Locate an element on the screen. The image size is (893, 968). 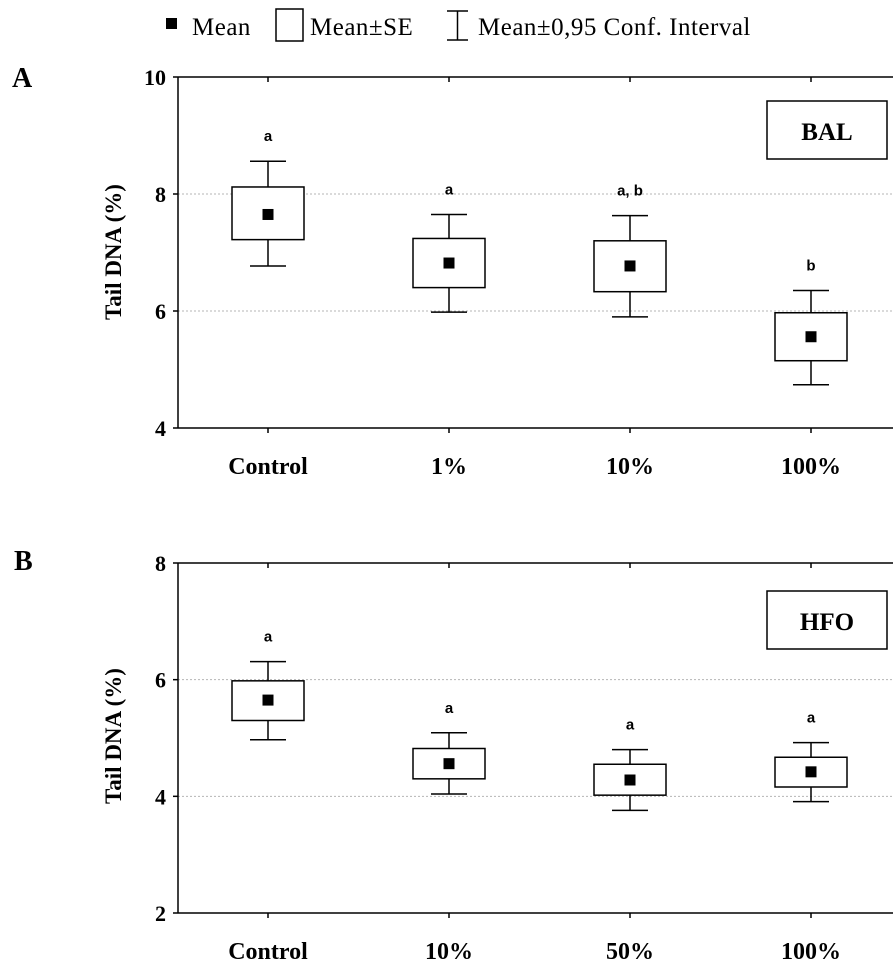
panel-a-y-axis-title: Tail DNA (%) is located at coordinates (113, 252).